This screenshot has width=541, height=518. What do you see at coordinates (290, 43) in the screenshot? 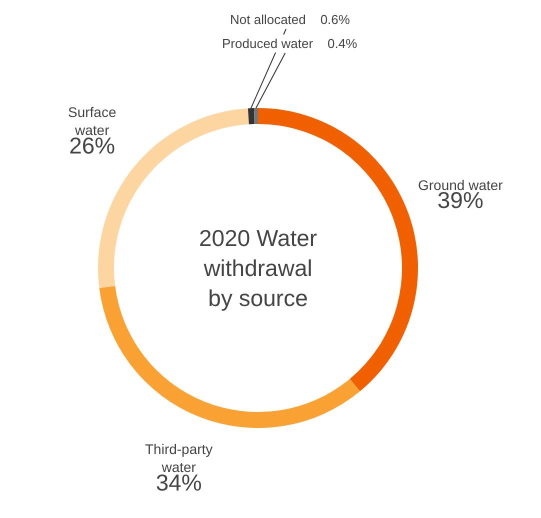
I see `slice-label: Produced water 0.4%` at bounding box center [290, 43].